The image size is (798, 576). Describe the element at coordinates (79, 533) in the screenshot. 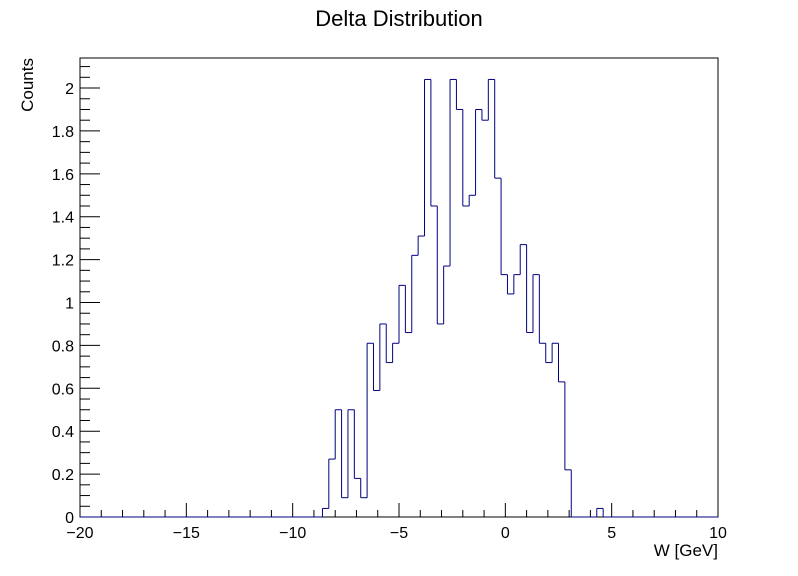

I see `x-tick-label: −20` at that location.